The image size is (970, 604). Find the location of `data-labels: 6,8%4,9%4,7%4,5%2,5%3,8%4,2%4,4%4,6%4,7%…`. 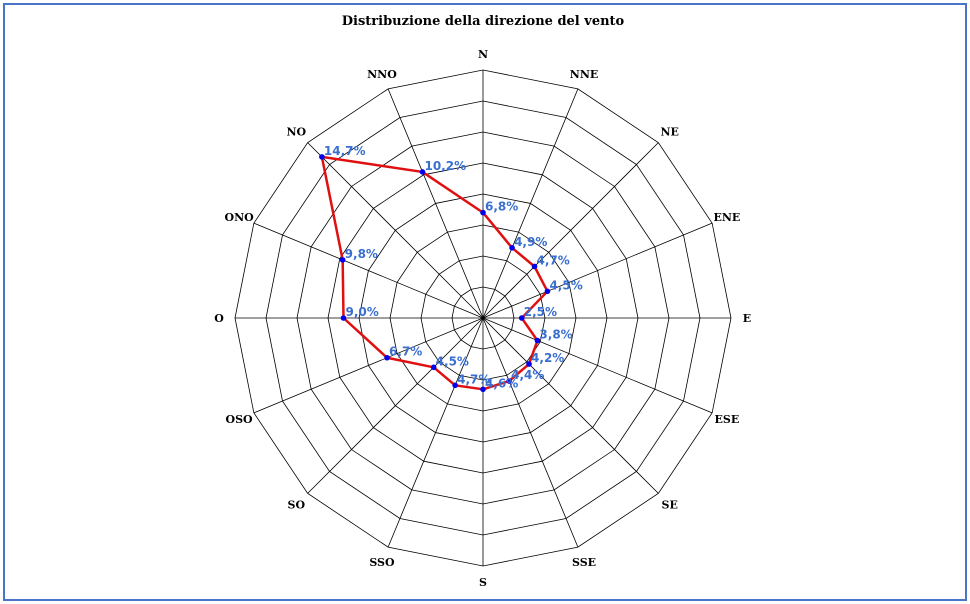

data-labels: 6,8%4,9%4,7%4,5%2,5%3,8%4,2%4,4%4,6%4,7%… is located at coordinates (453, 267).